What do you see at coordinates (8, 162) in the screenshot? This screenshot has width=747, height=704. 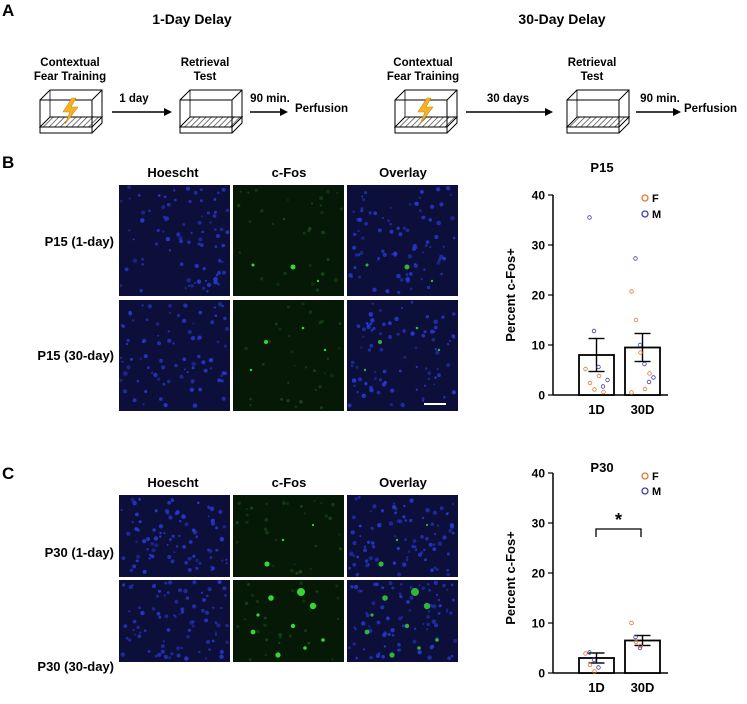 I see `panel-b-label: B` at bounding box center [8, 162].